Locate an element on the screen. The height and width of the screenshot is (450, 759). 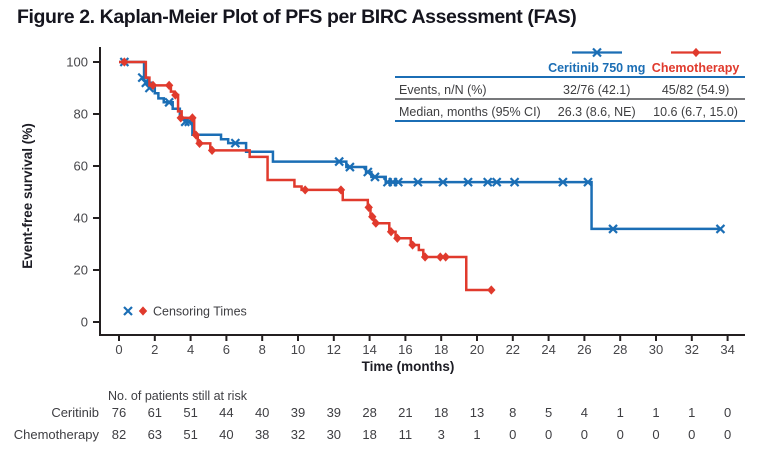
x-axis-title: Time (months) is located at coordinates (408, 366).